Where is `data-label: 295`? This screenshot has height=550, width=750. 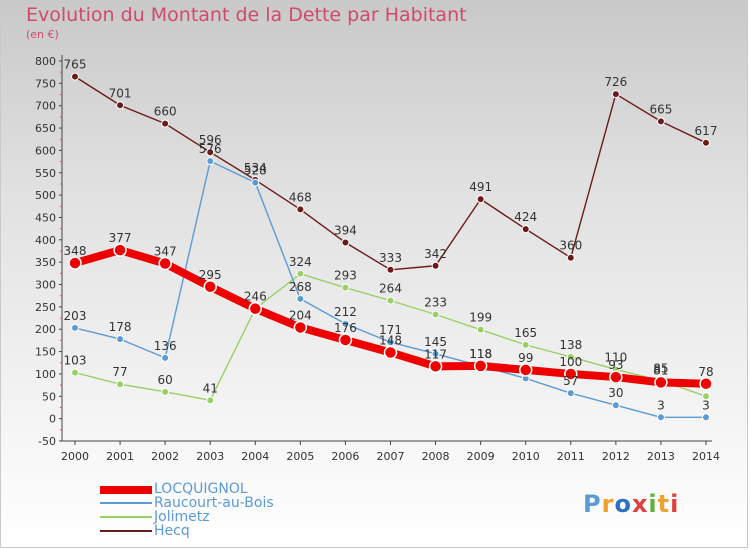
data-label: 295 is located at coordinates (210, 275).